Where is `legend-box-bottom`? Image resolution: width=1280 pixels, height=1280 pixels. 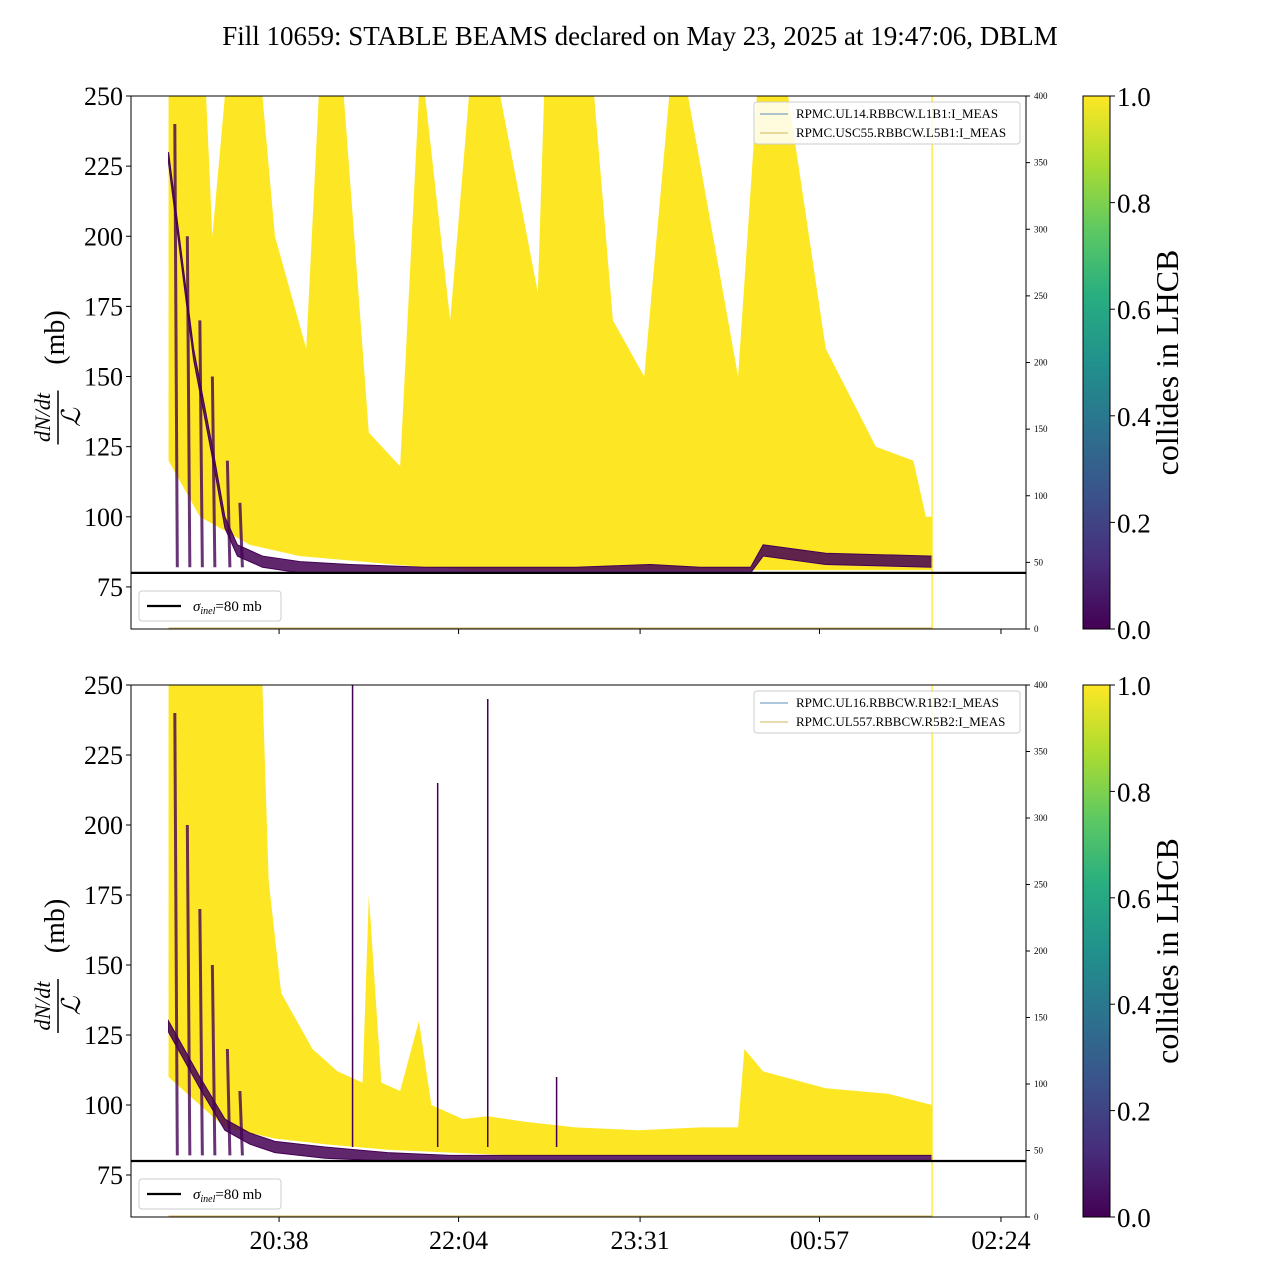
legend-box-bottom is located at coordinates (887, 712).